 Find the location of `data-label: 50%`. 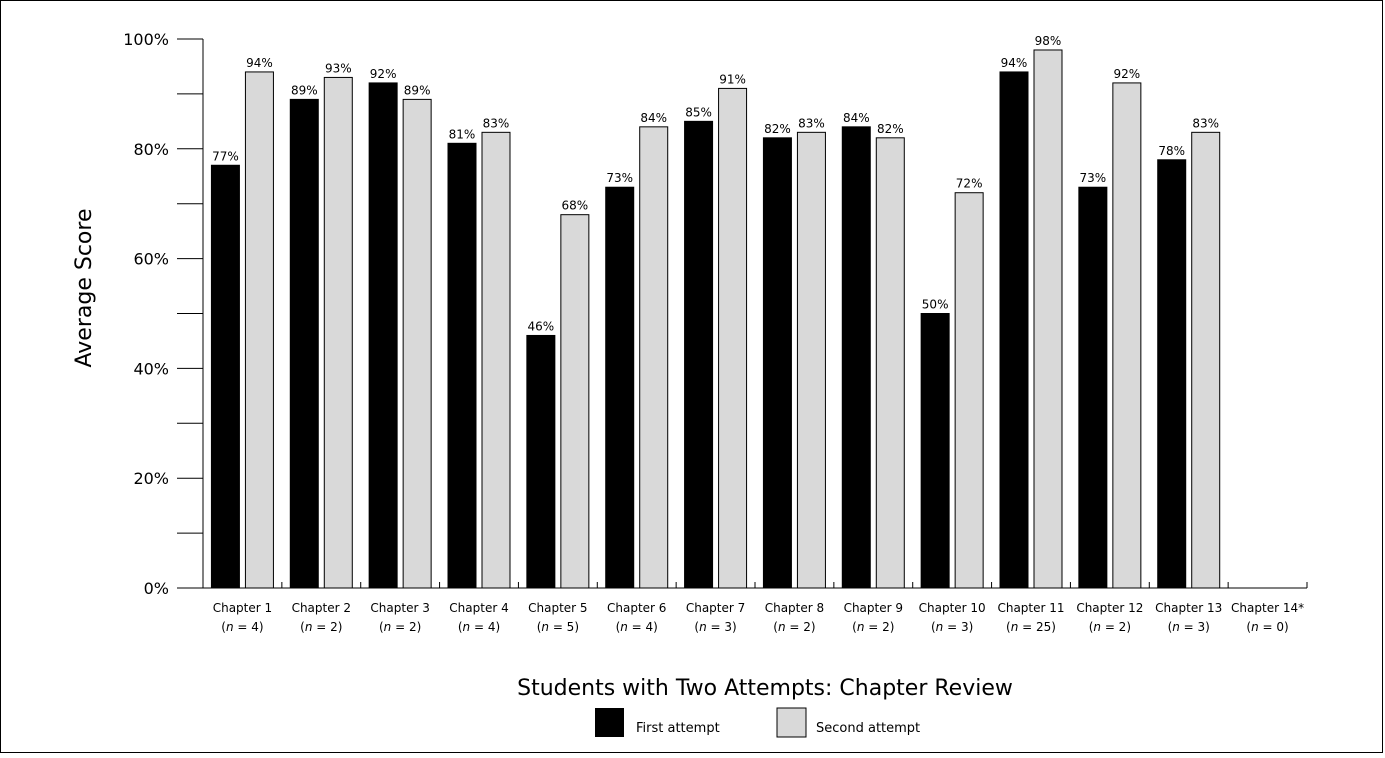

data-label: 50% is located at coordinates (935, 305).